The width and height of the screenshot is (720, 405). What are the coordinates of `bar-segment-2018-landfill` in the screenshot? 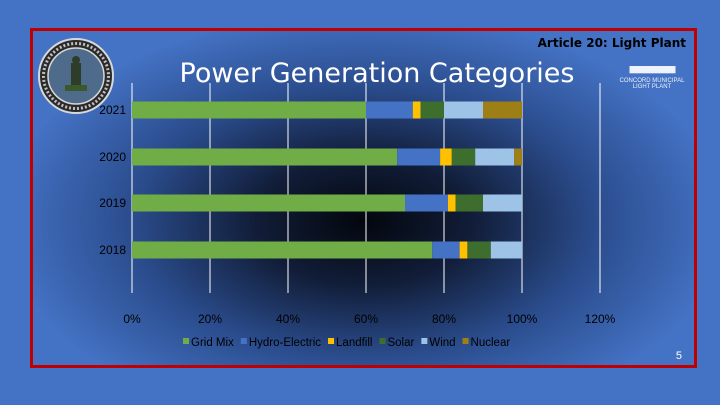 It's located at (463, 250).